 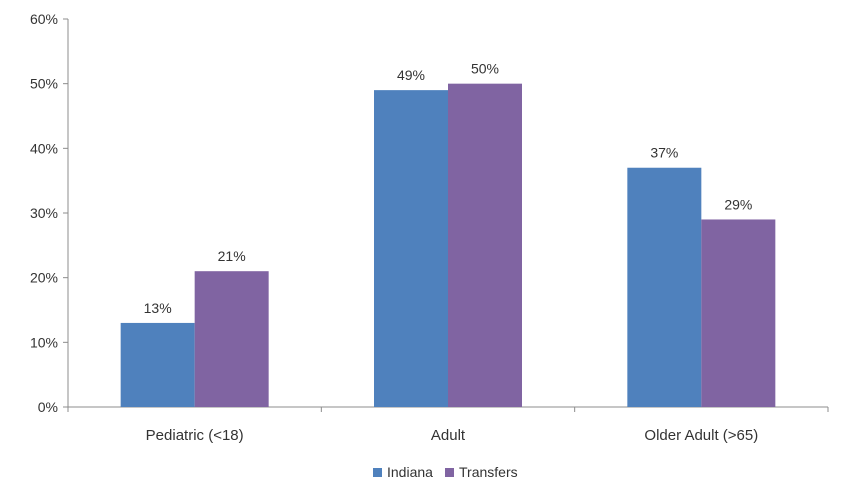 I want to click on legend-swatch-indiana, so click(x=377, y=472).